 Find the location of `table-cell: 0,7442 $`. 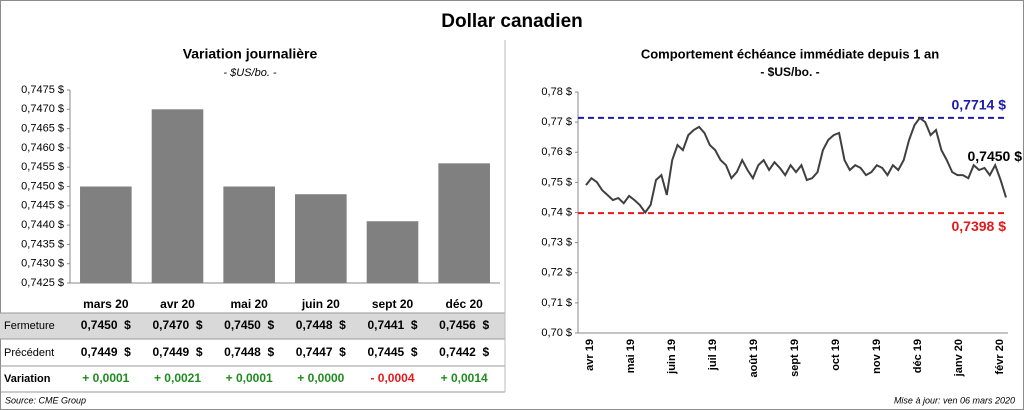

table-cell: 0,7442 $ is located at coordinates (464, 352).